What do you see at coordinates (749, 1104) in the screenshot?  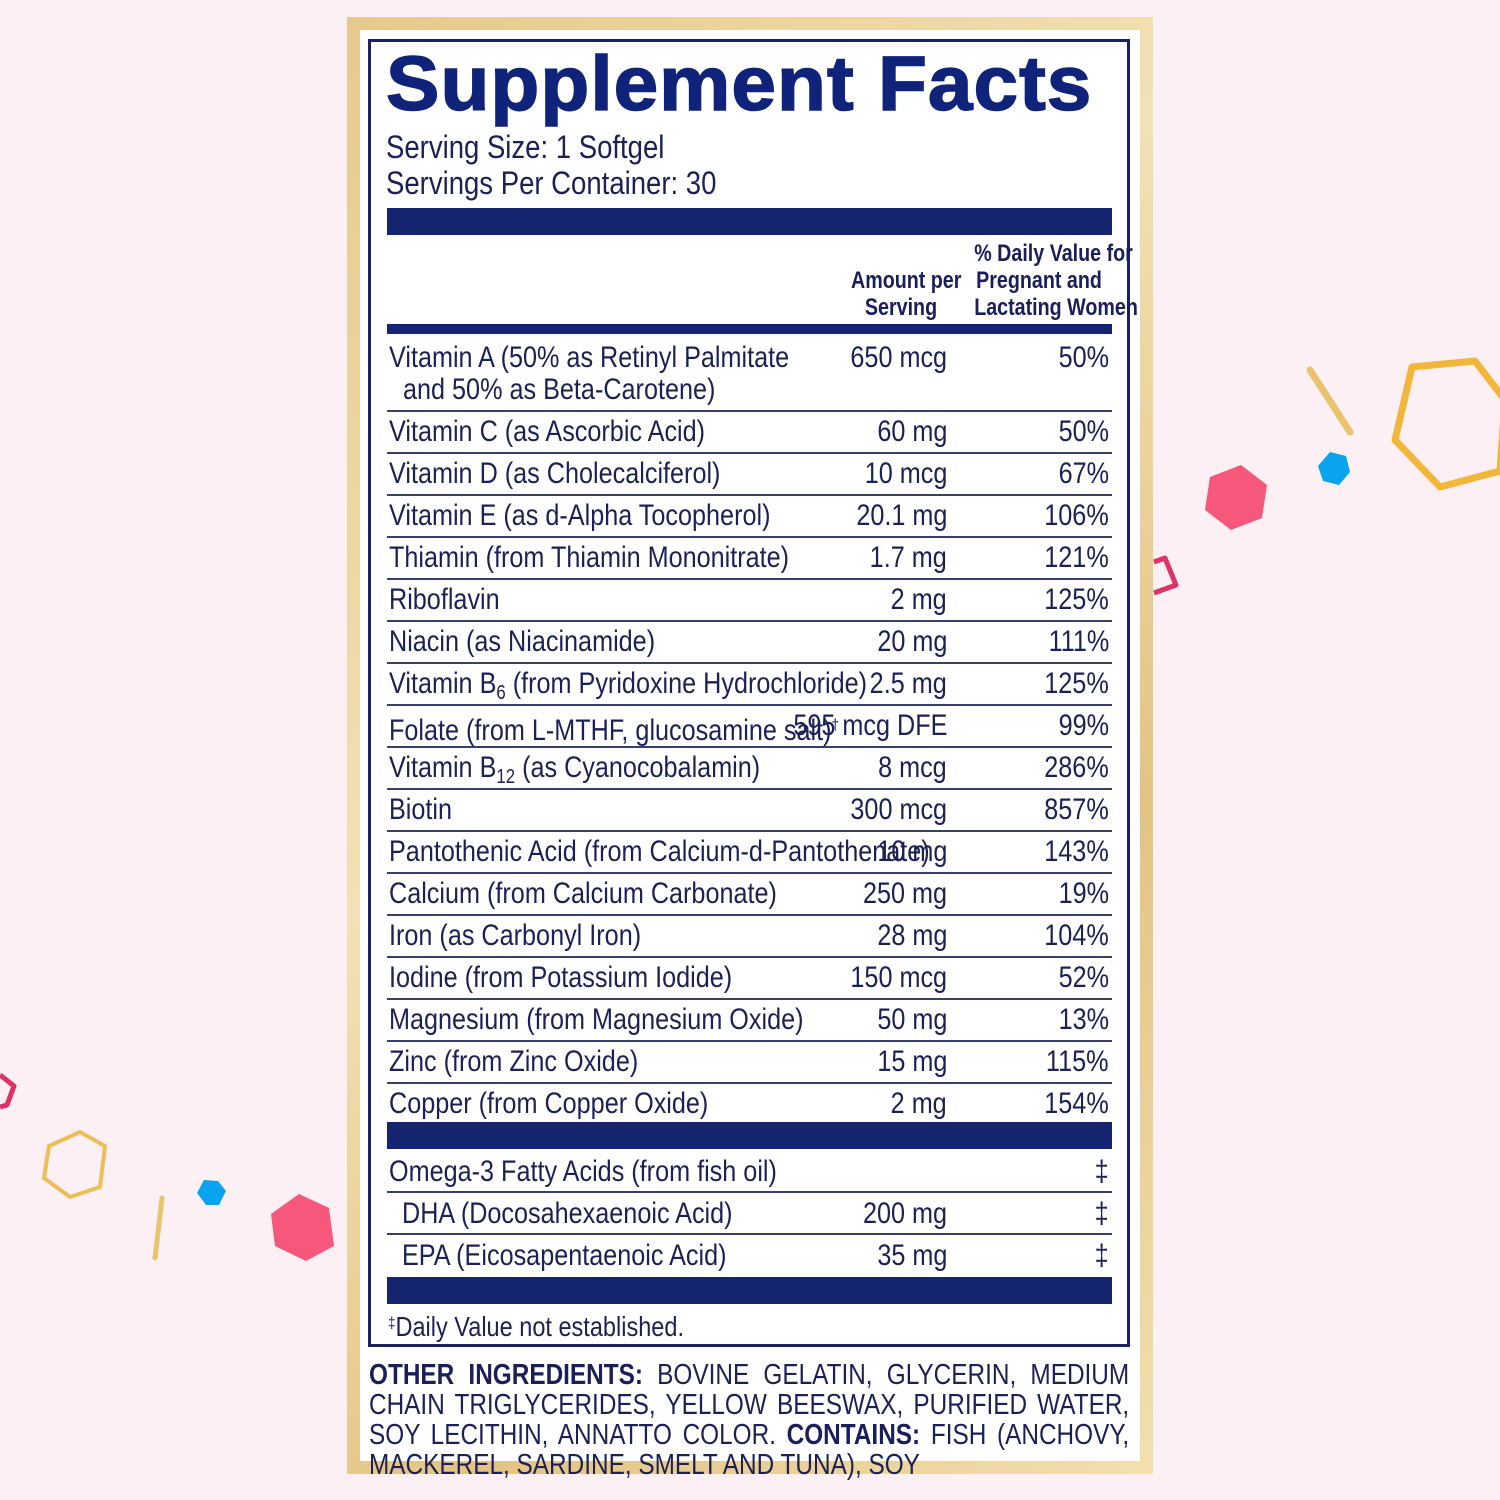 I see `table-row: Copper (from Copper Oxide) 2 mg 154%` at bounding box center [749, 1104].